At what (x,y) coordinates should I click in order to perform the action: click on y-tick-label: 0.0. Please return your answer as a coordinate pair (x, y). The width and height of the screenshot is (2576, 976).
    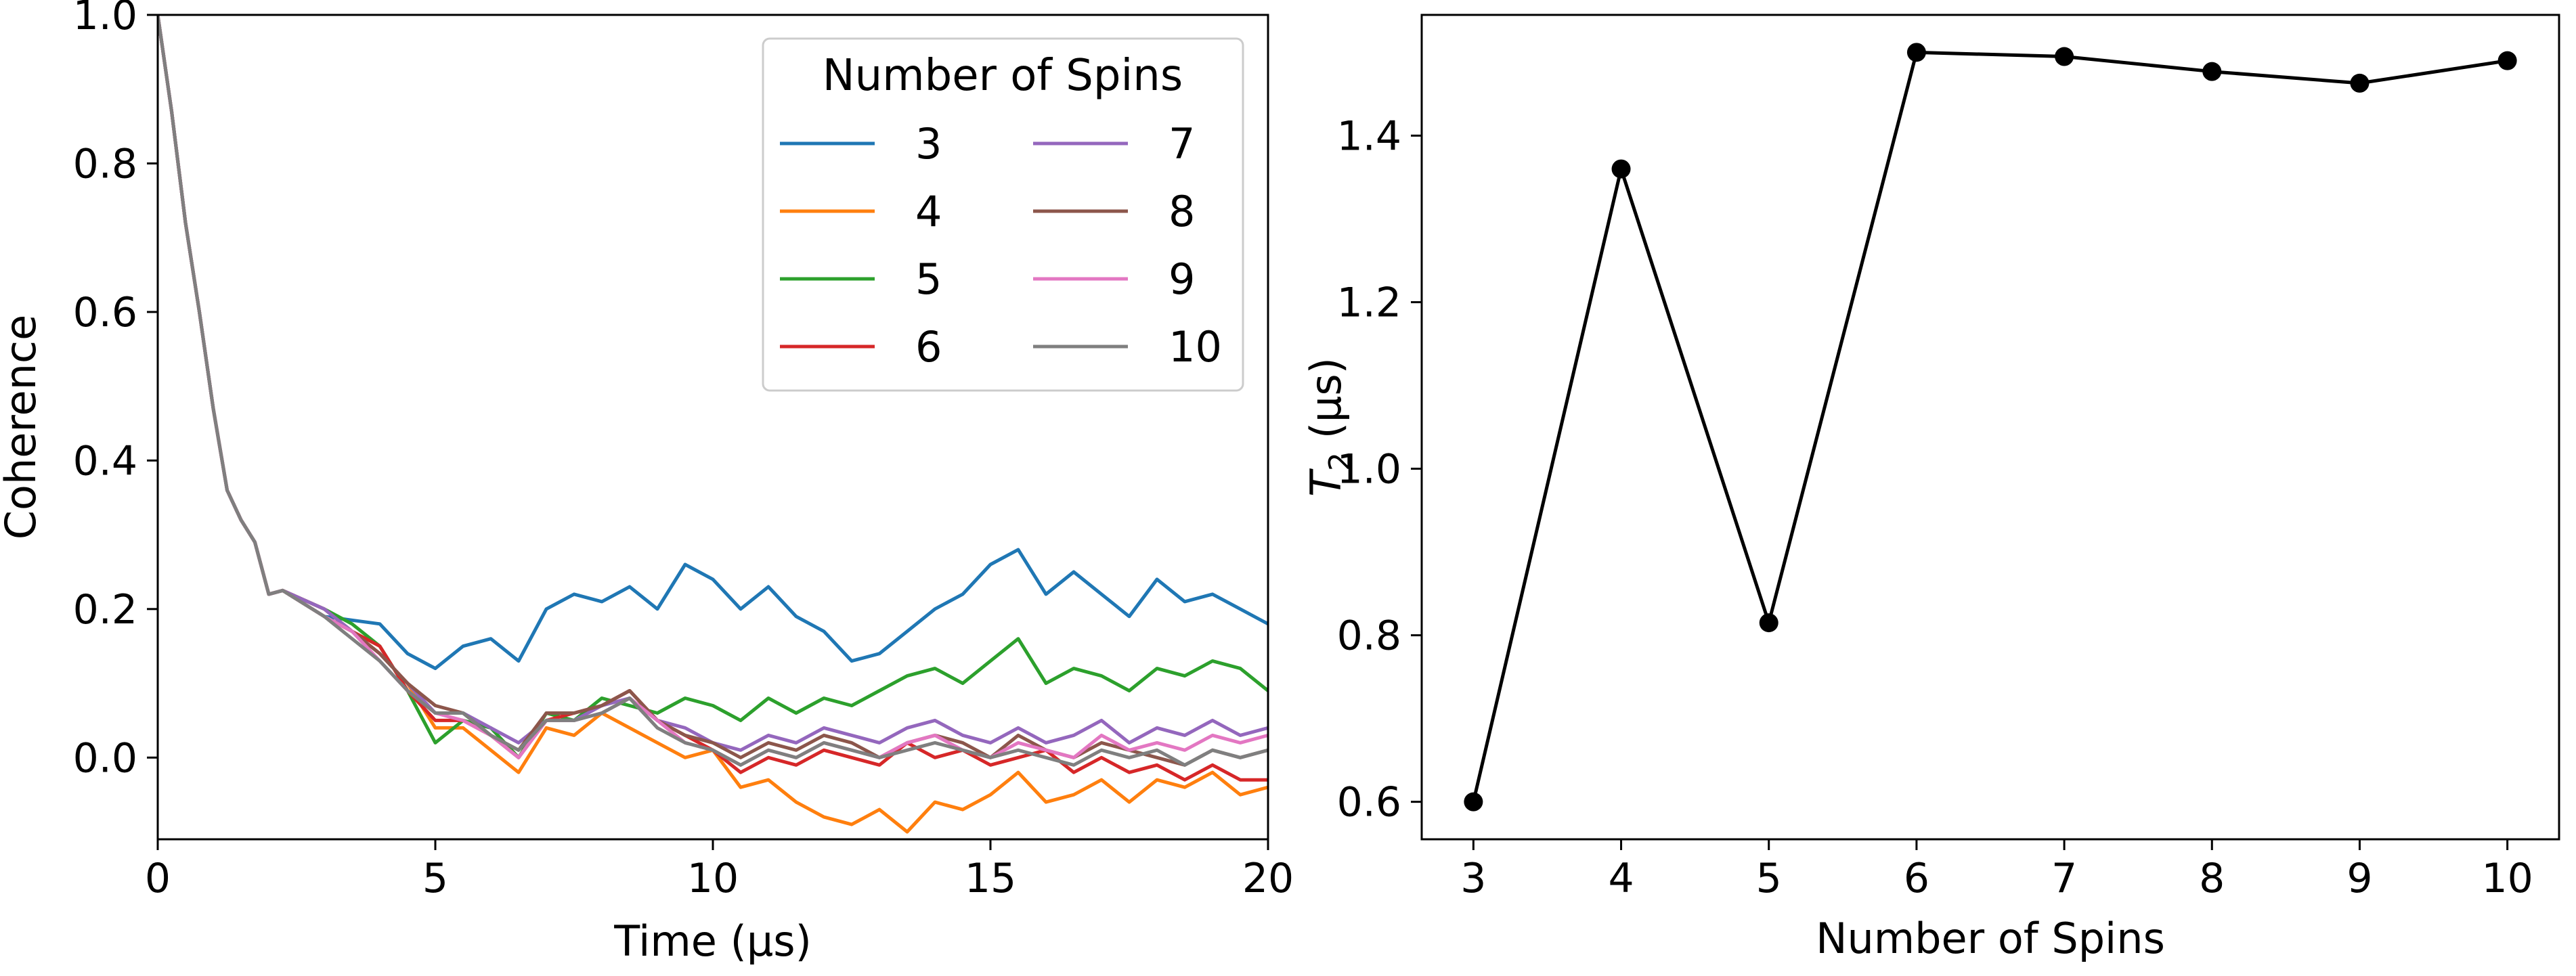
    Looking at the image, I should click on (105, 758).